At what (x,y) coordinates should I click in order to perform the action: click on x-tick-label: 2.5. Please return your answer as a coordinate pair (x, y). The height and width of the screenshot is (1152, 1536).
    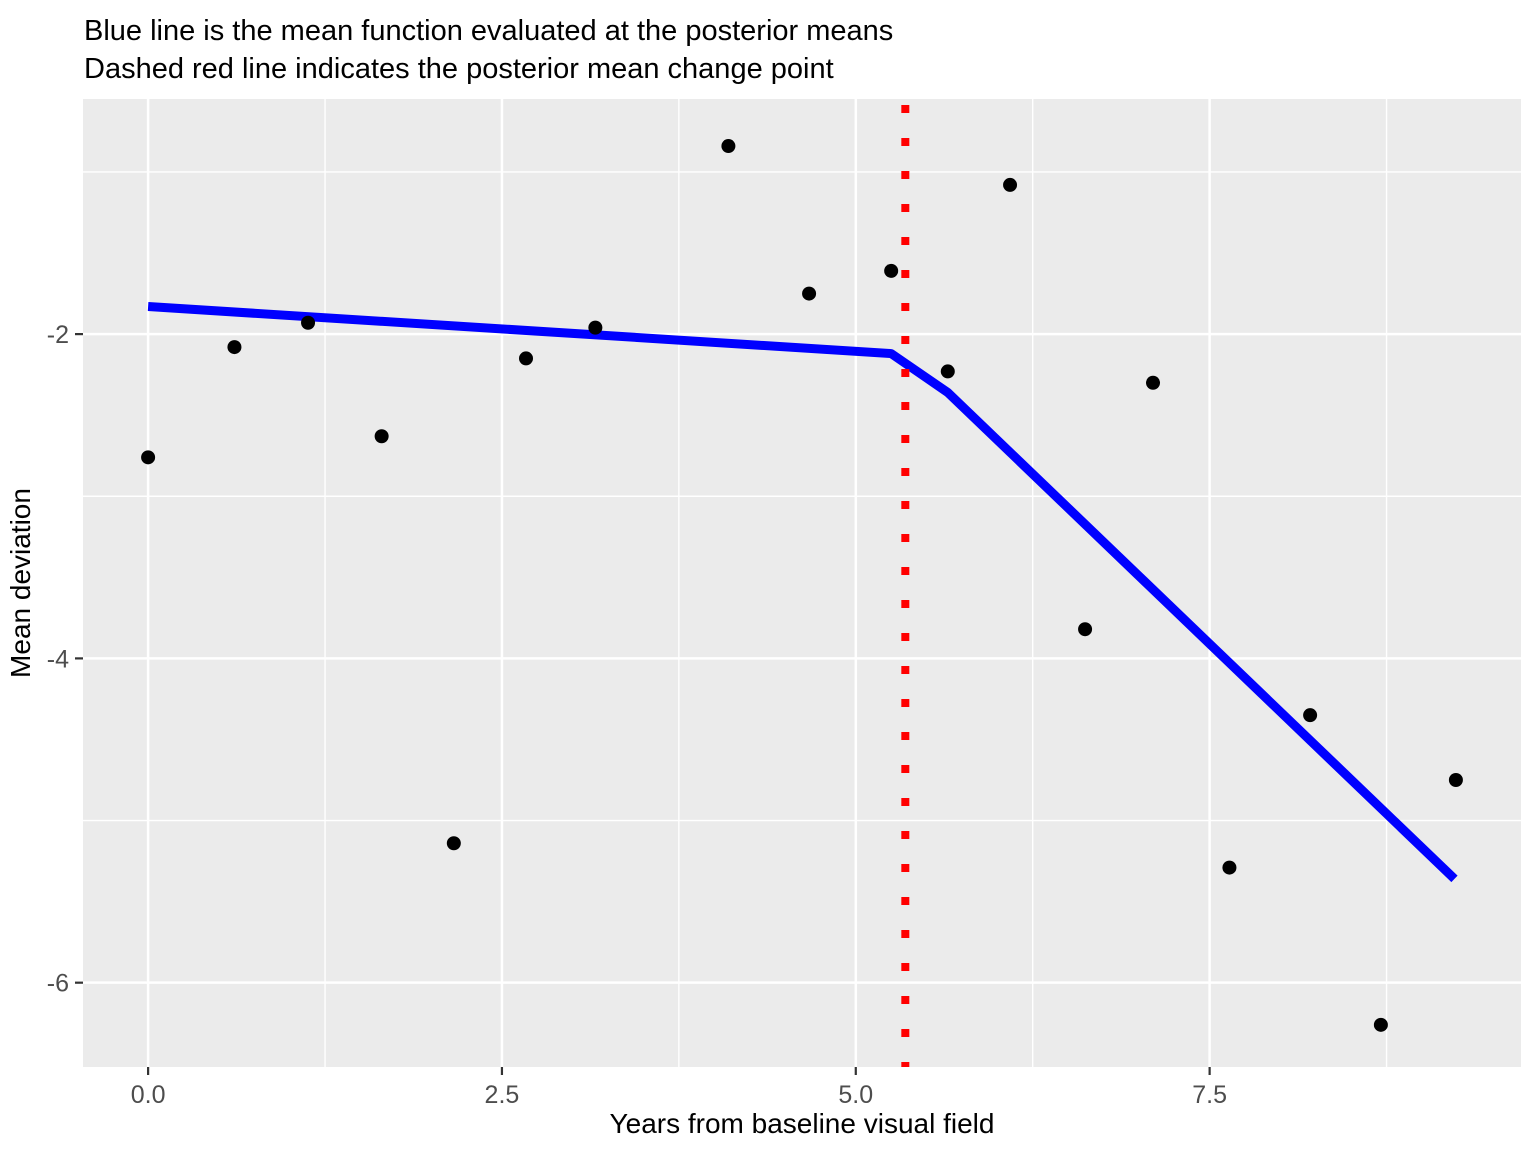
    Looking at the image, I should click on (502, 1095).